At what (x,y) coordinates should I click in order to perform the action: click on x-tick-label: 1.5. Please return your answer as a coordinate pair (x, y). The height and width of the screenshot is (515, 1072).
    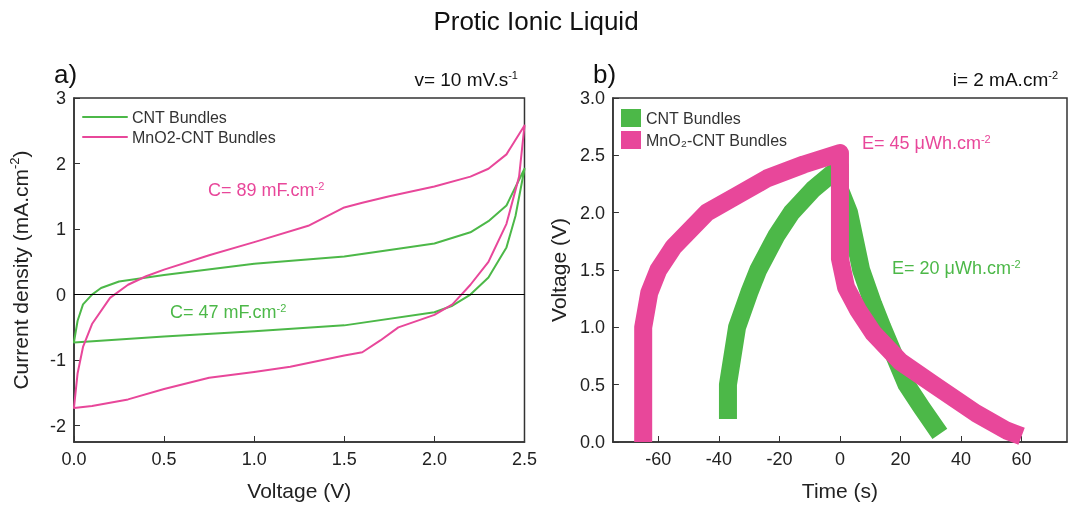
    Looking at the image, I should click on (344, 459).